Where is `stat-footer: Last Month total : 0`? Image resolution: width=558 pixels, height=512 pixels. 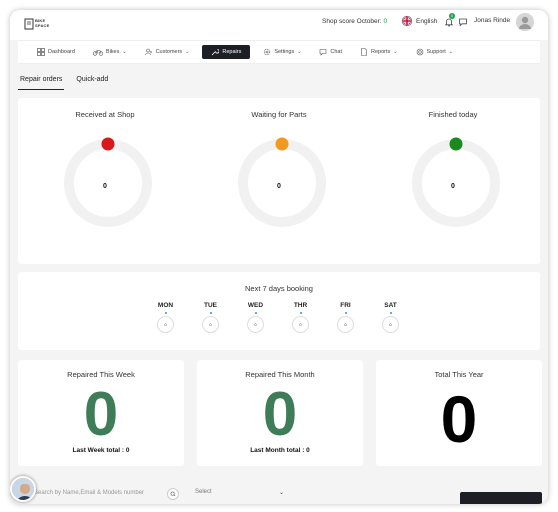 stat-footer: Last Month total : 0 is located at coordinates (280, 450).